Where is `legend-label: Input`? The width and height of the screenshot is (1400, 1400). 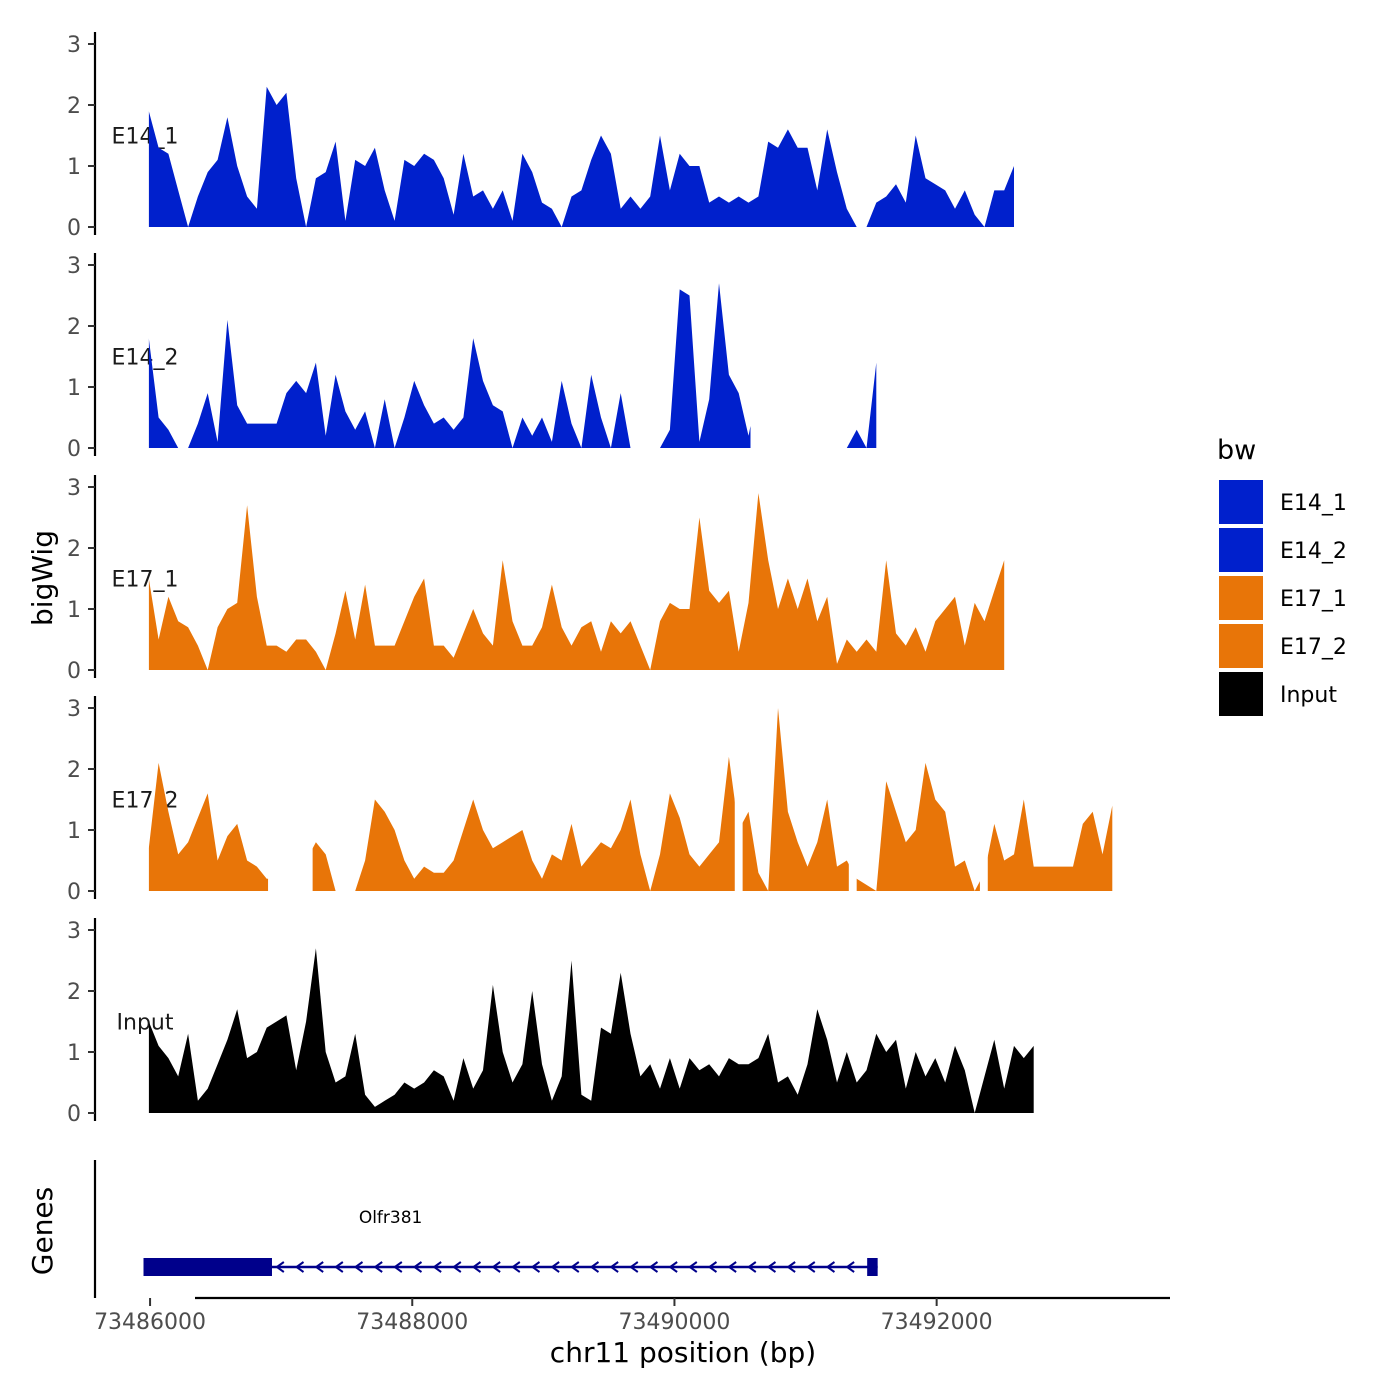
legend-label: Input is located at coordinates (1308, 695).